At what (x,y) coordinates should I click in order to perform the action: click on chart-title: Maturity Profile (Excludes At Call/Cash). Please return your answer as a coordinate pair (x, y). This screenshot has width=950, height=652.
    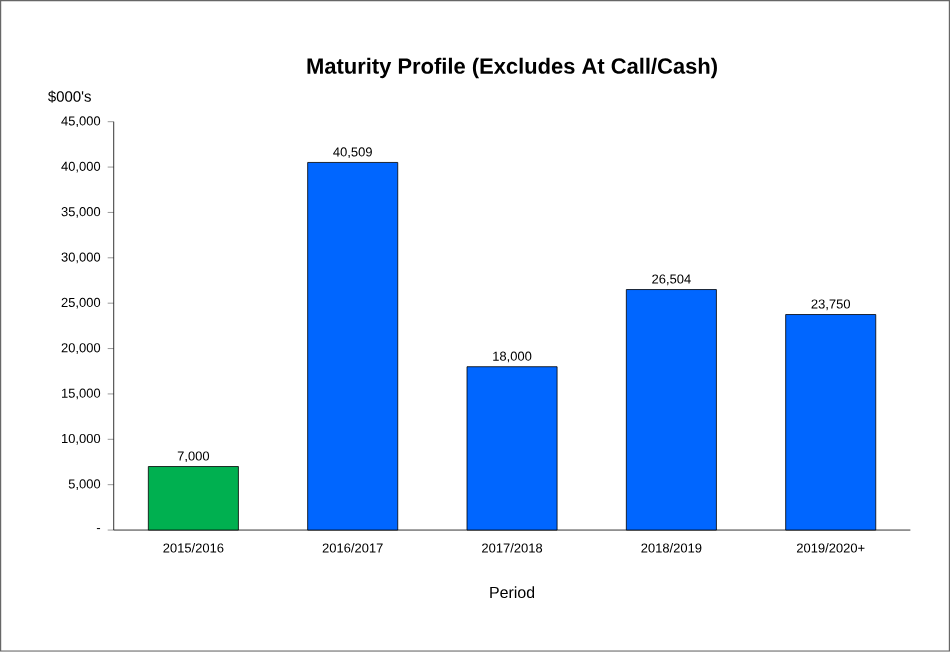
    Looking at the image, I should click on (512, 68).